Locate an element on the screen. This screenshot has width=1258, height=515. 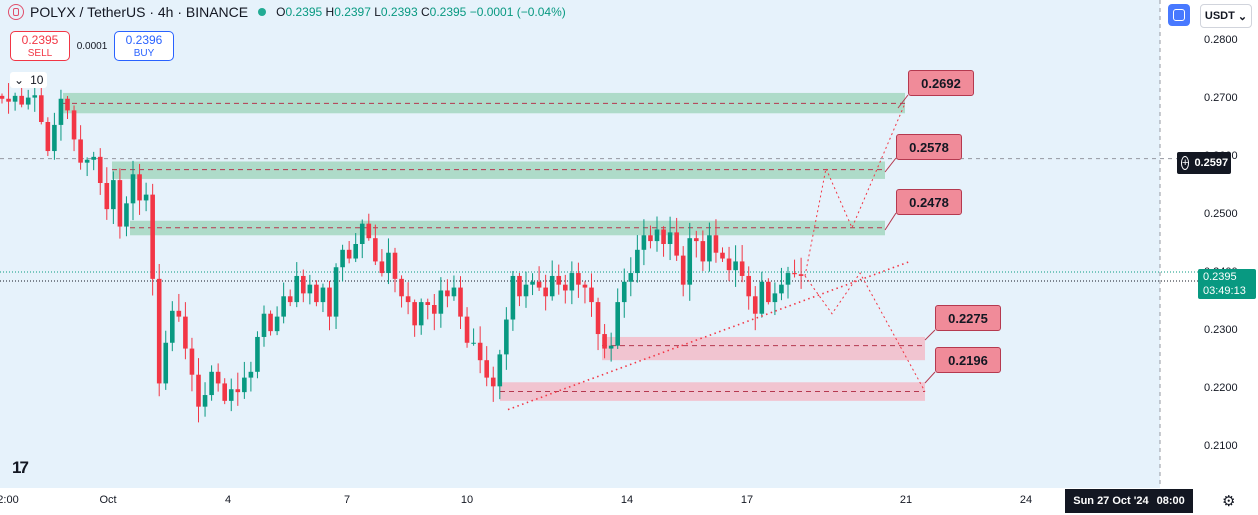
tradingview-logo-icon: 17 is located at coordinates (20, 467).